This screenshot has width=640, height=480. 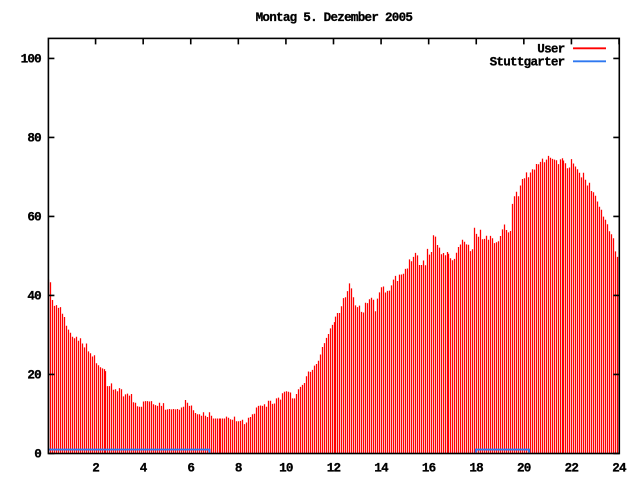 What do you see at coordinates (95, 469) in the screenshot?
I see `svg-text: 2` at bounding box center [95, 469].